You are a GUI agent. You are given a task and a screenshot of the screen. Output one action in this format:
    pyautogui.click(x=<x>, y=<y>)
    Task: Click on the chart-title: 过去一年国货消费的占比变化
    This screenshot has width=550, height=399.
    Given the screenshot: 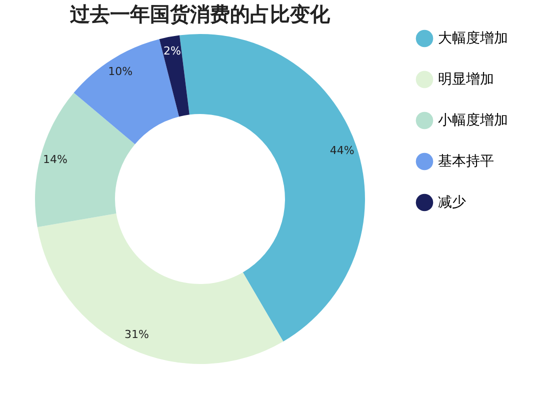 What is the action you would take?
    pyautogui.click(x=200, y=14)
    